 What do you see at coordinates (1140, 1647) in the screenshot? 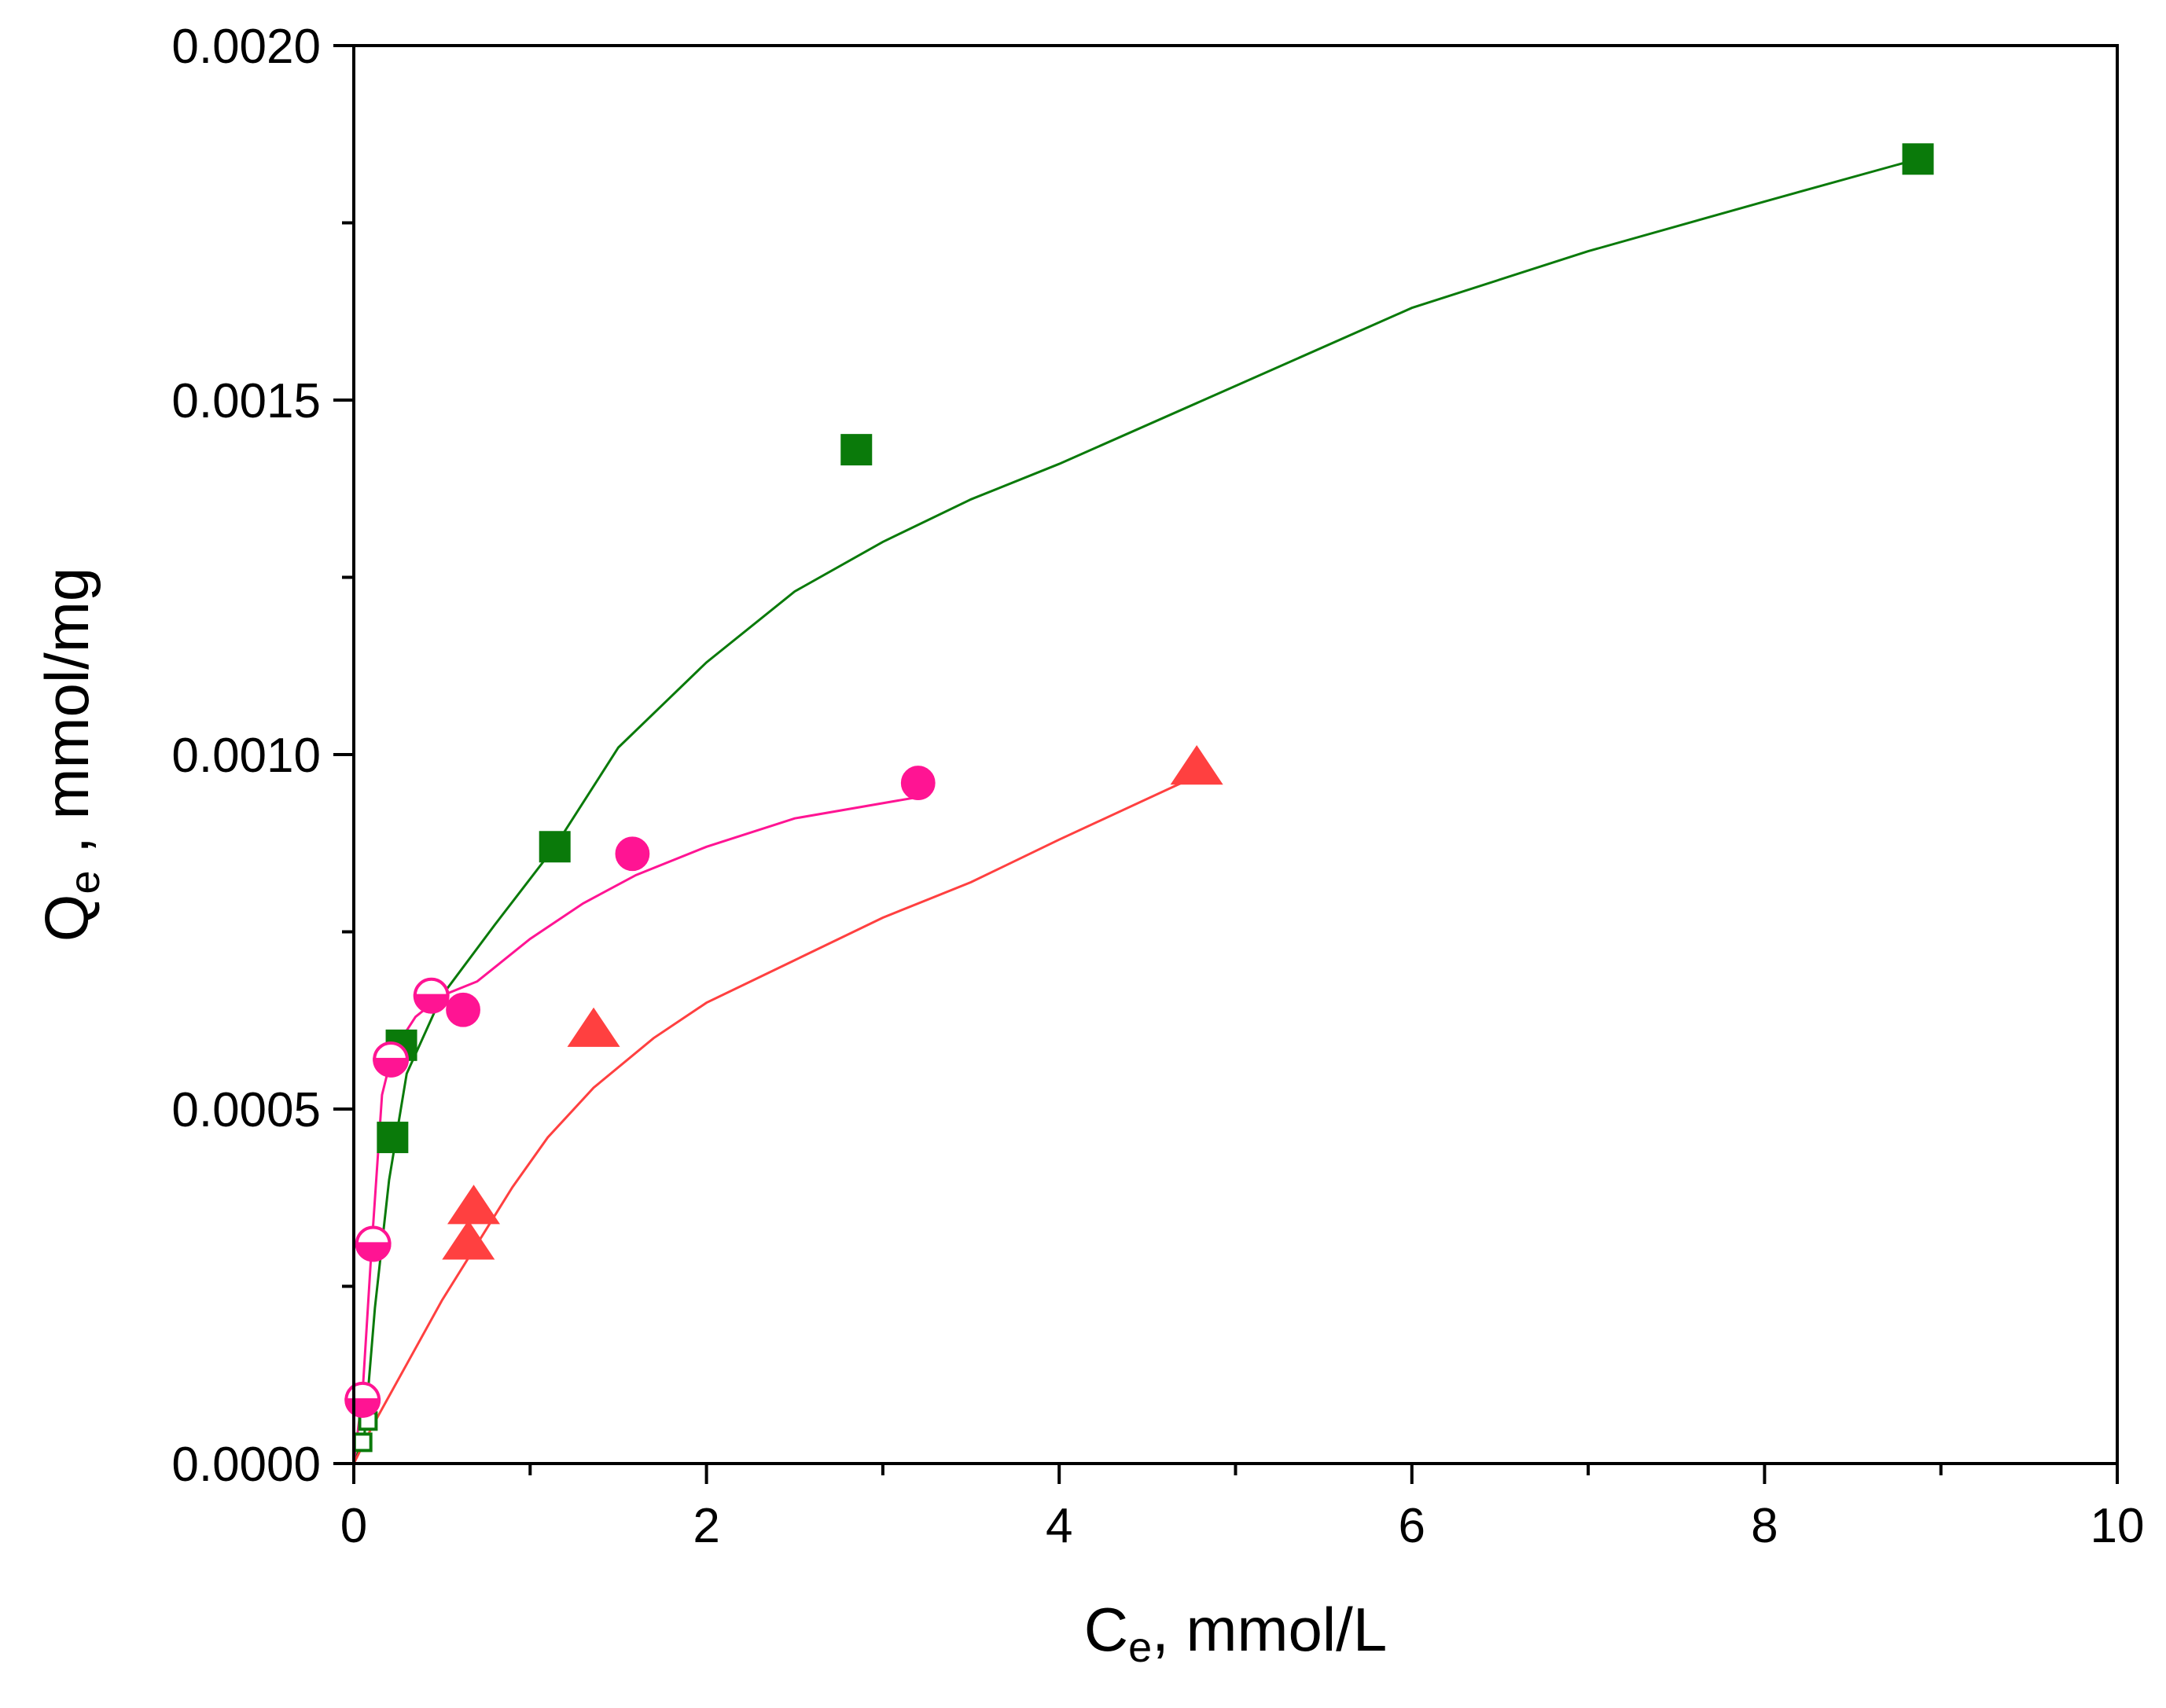
I see `x-axis-label-subscript: e` at bounding box center [1140, 1647].